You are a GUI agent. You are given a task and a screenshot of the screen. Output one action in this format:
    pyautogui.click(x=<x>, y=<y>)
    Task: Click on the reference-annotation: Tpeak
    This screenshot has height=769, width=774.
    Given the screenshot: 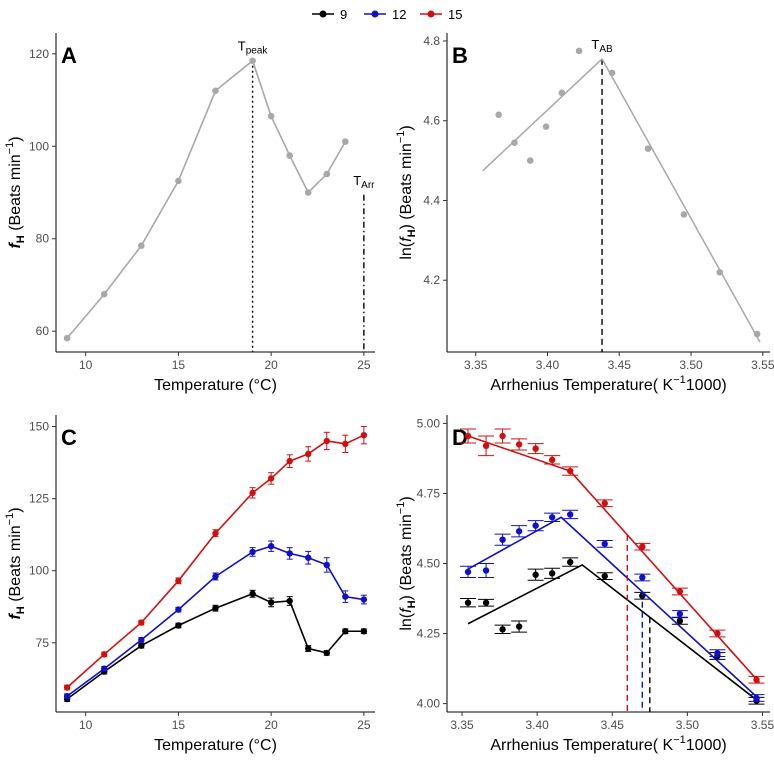 What is the action you would take?
    pyautogui.click(x=253, y=48)
    